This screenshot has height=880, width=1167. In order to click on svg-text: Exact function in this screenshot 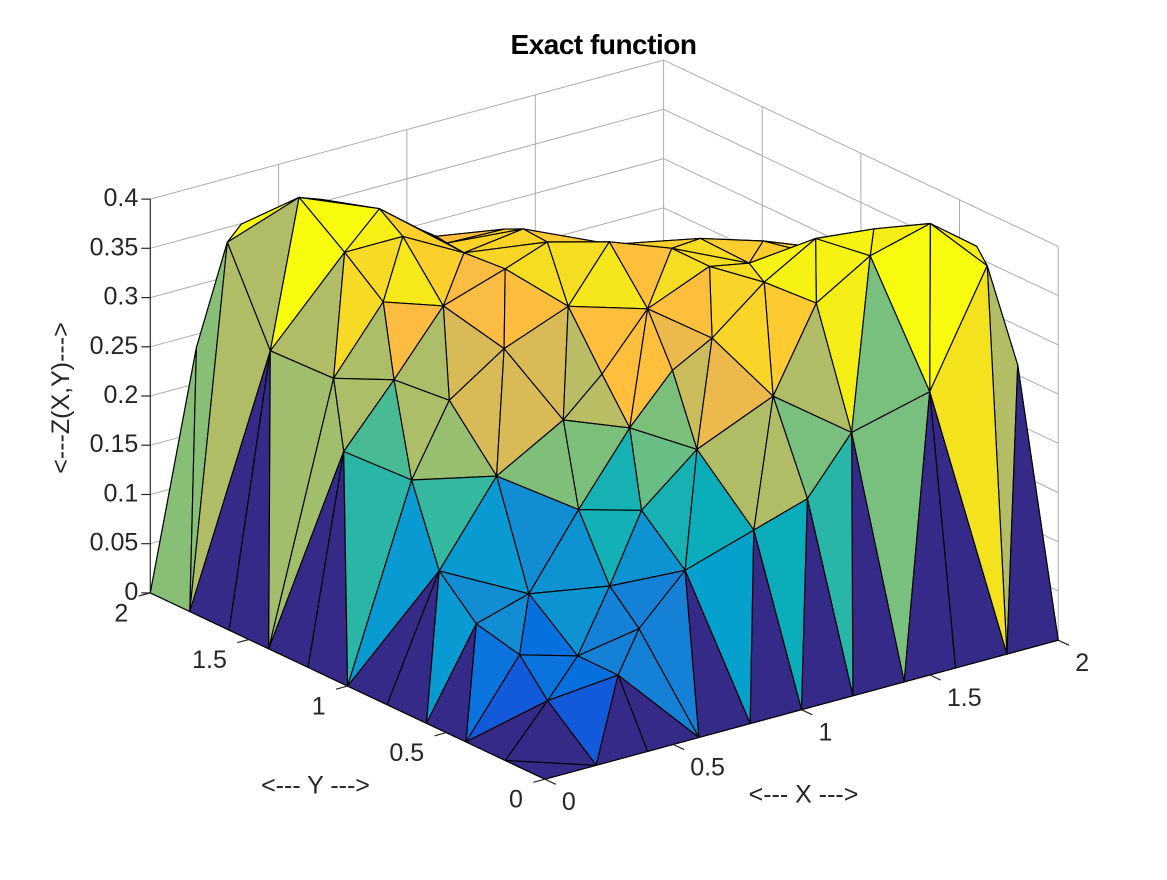, I will do `click(604, 44)`.